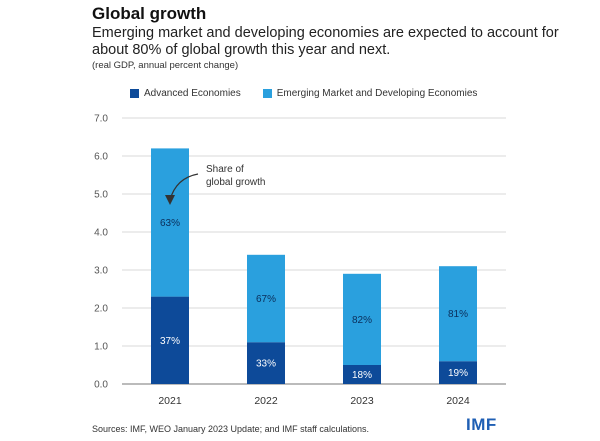 Image resolution: width=600 pixels, height=441 pixels. I want to click on data-label: 18%, so click(362, 375).